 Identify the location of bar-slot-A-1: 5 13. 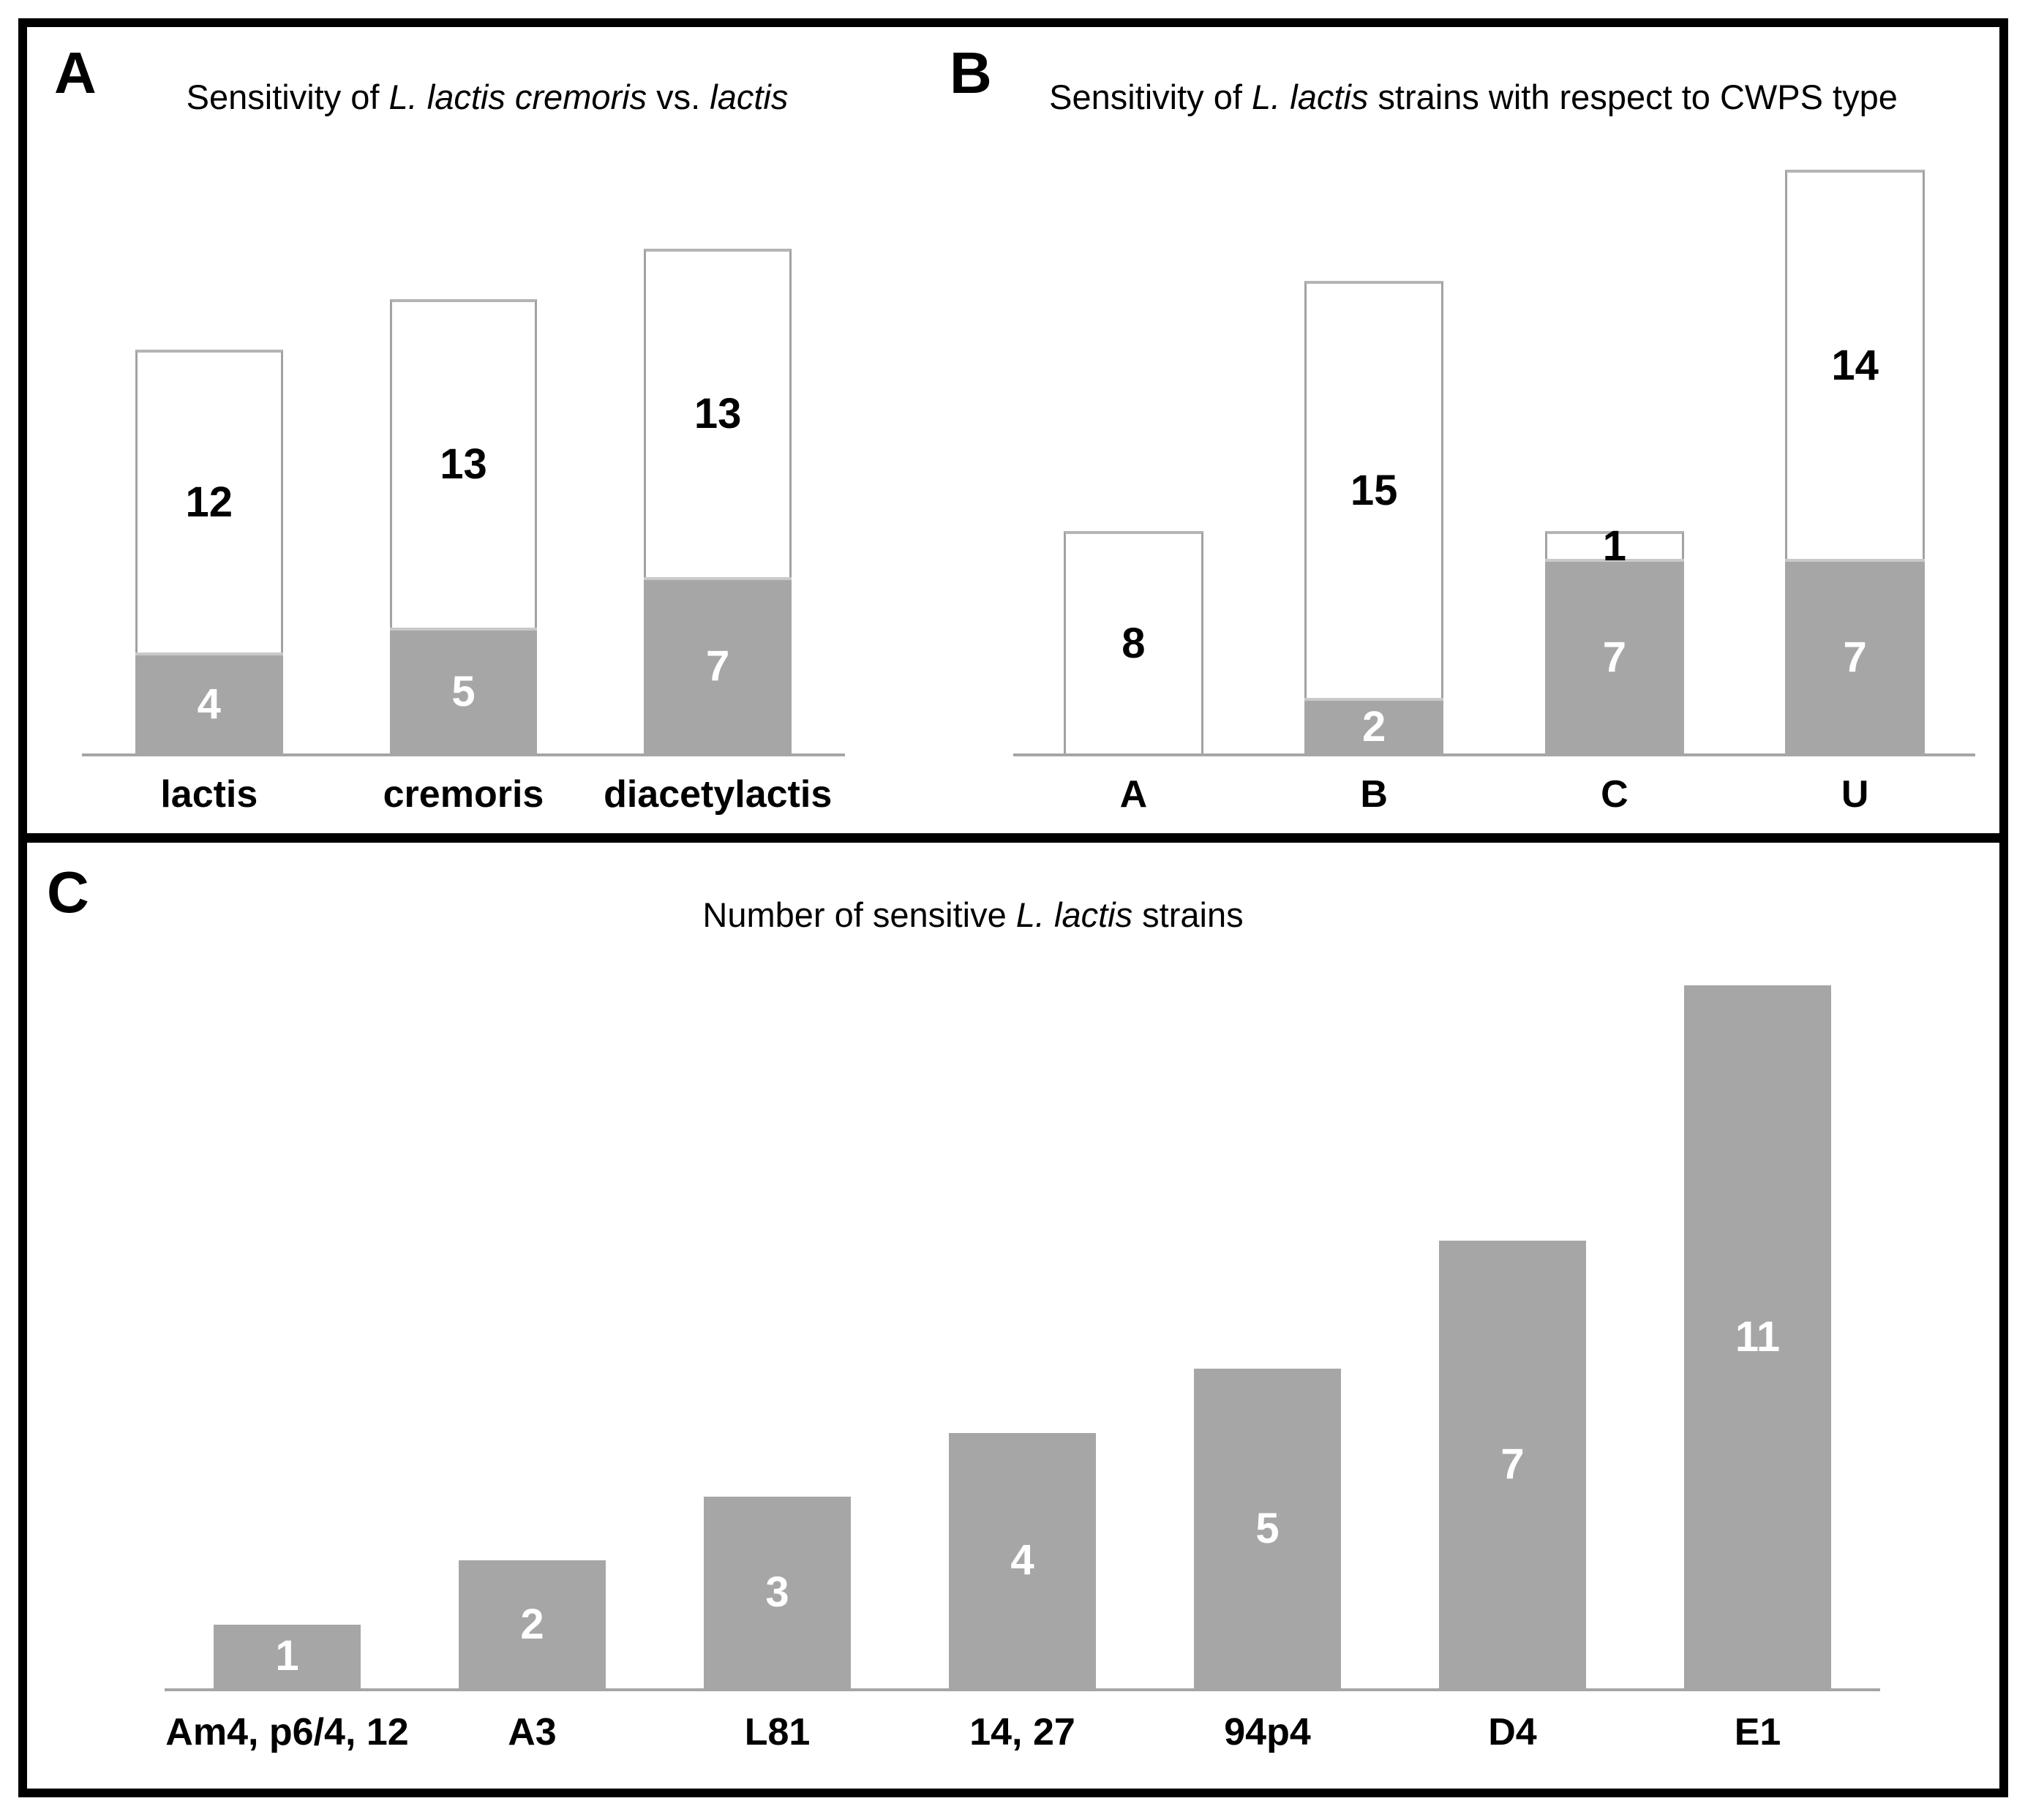
(464, 501).